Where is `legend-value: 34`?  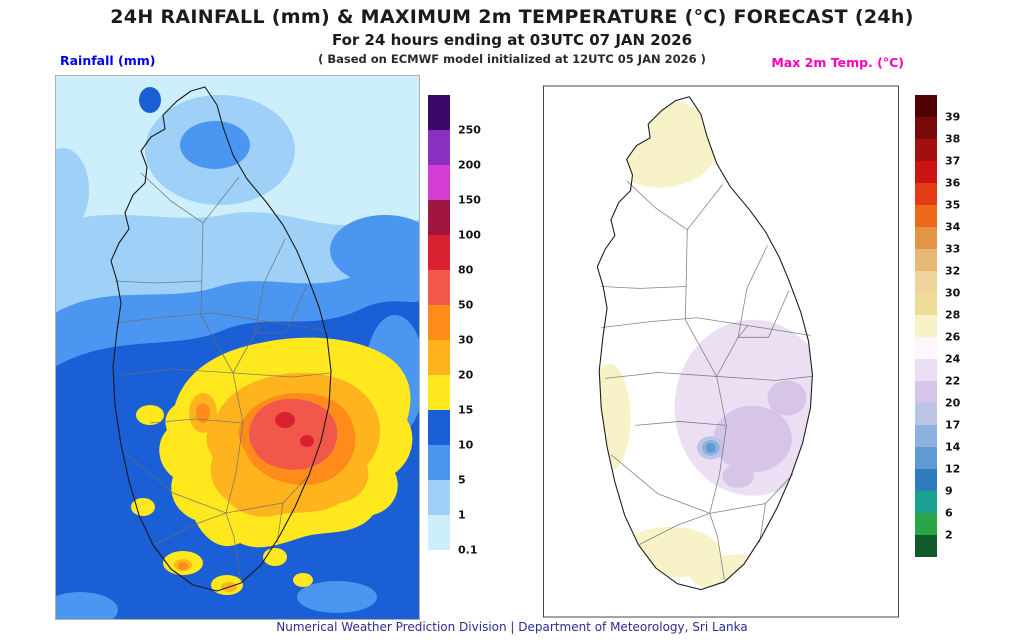 legend-value: 34 is located at coordinates (953, 227).